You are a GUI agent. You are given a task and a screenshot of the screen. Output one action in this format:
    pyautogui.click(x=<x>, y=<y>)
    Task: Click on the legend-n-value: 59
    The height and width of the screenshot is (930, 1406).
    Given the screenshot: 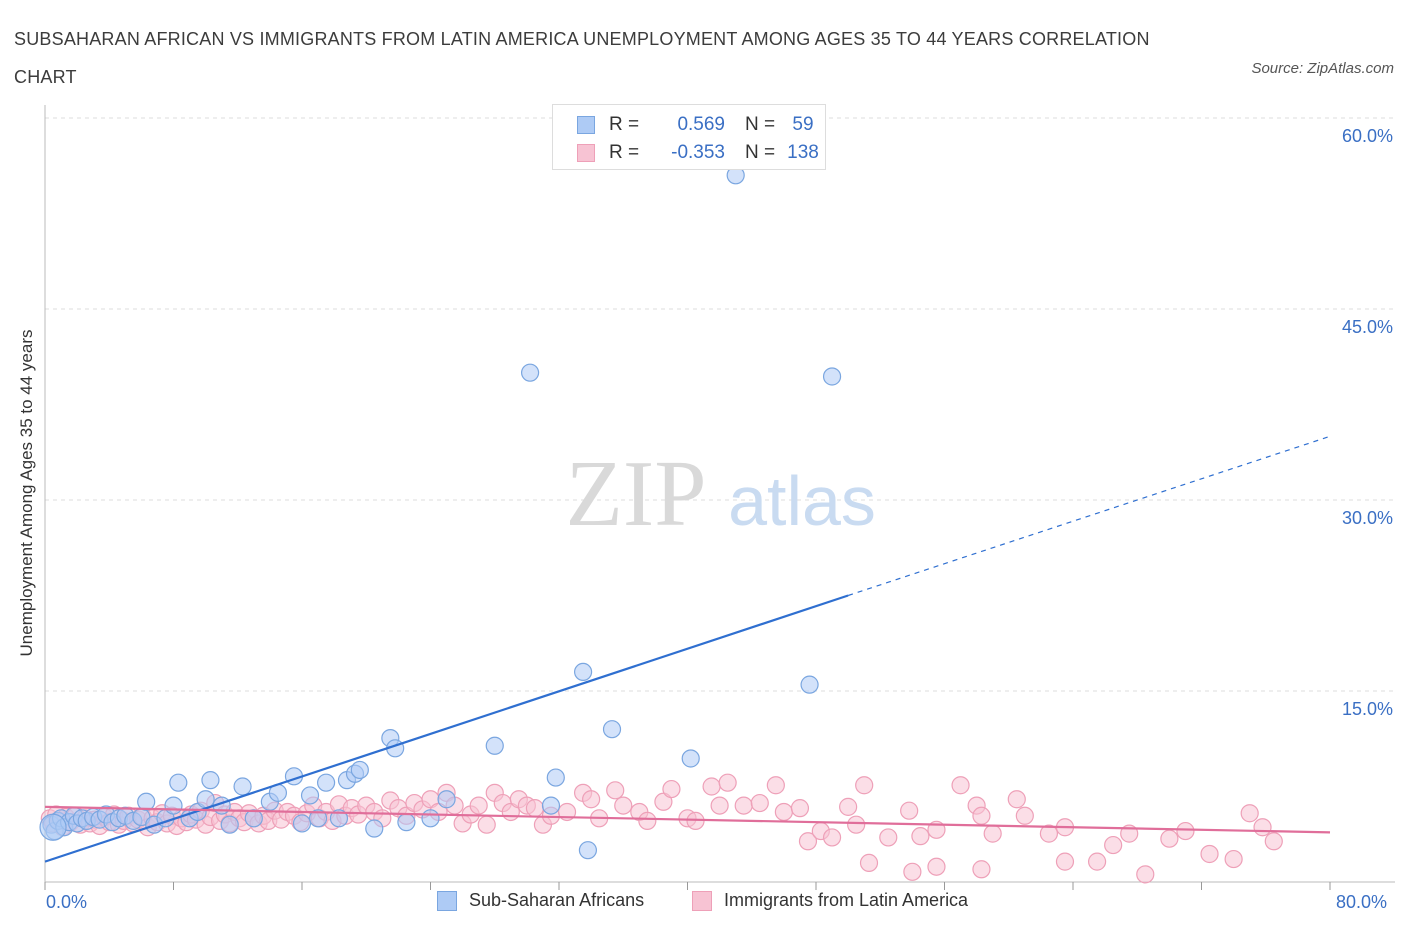 What is the action you would take?
    pyautogui.click(x=803, y=124)
    